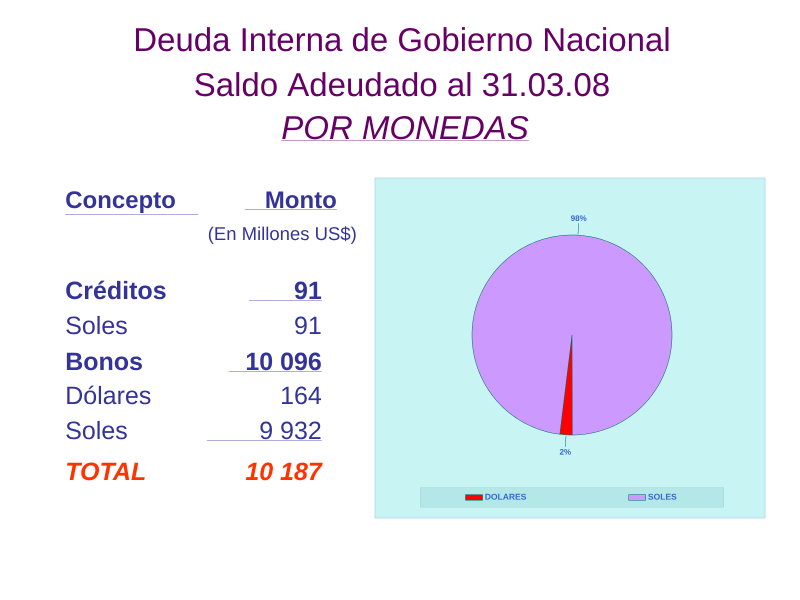 This screenshot has width=800, height=600. What do you see at coordinates (565, 452) in the screenshot?
I see `data-label: 2%` at bounding box center [565, 452].